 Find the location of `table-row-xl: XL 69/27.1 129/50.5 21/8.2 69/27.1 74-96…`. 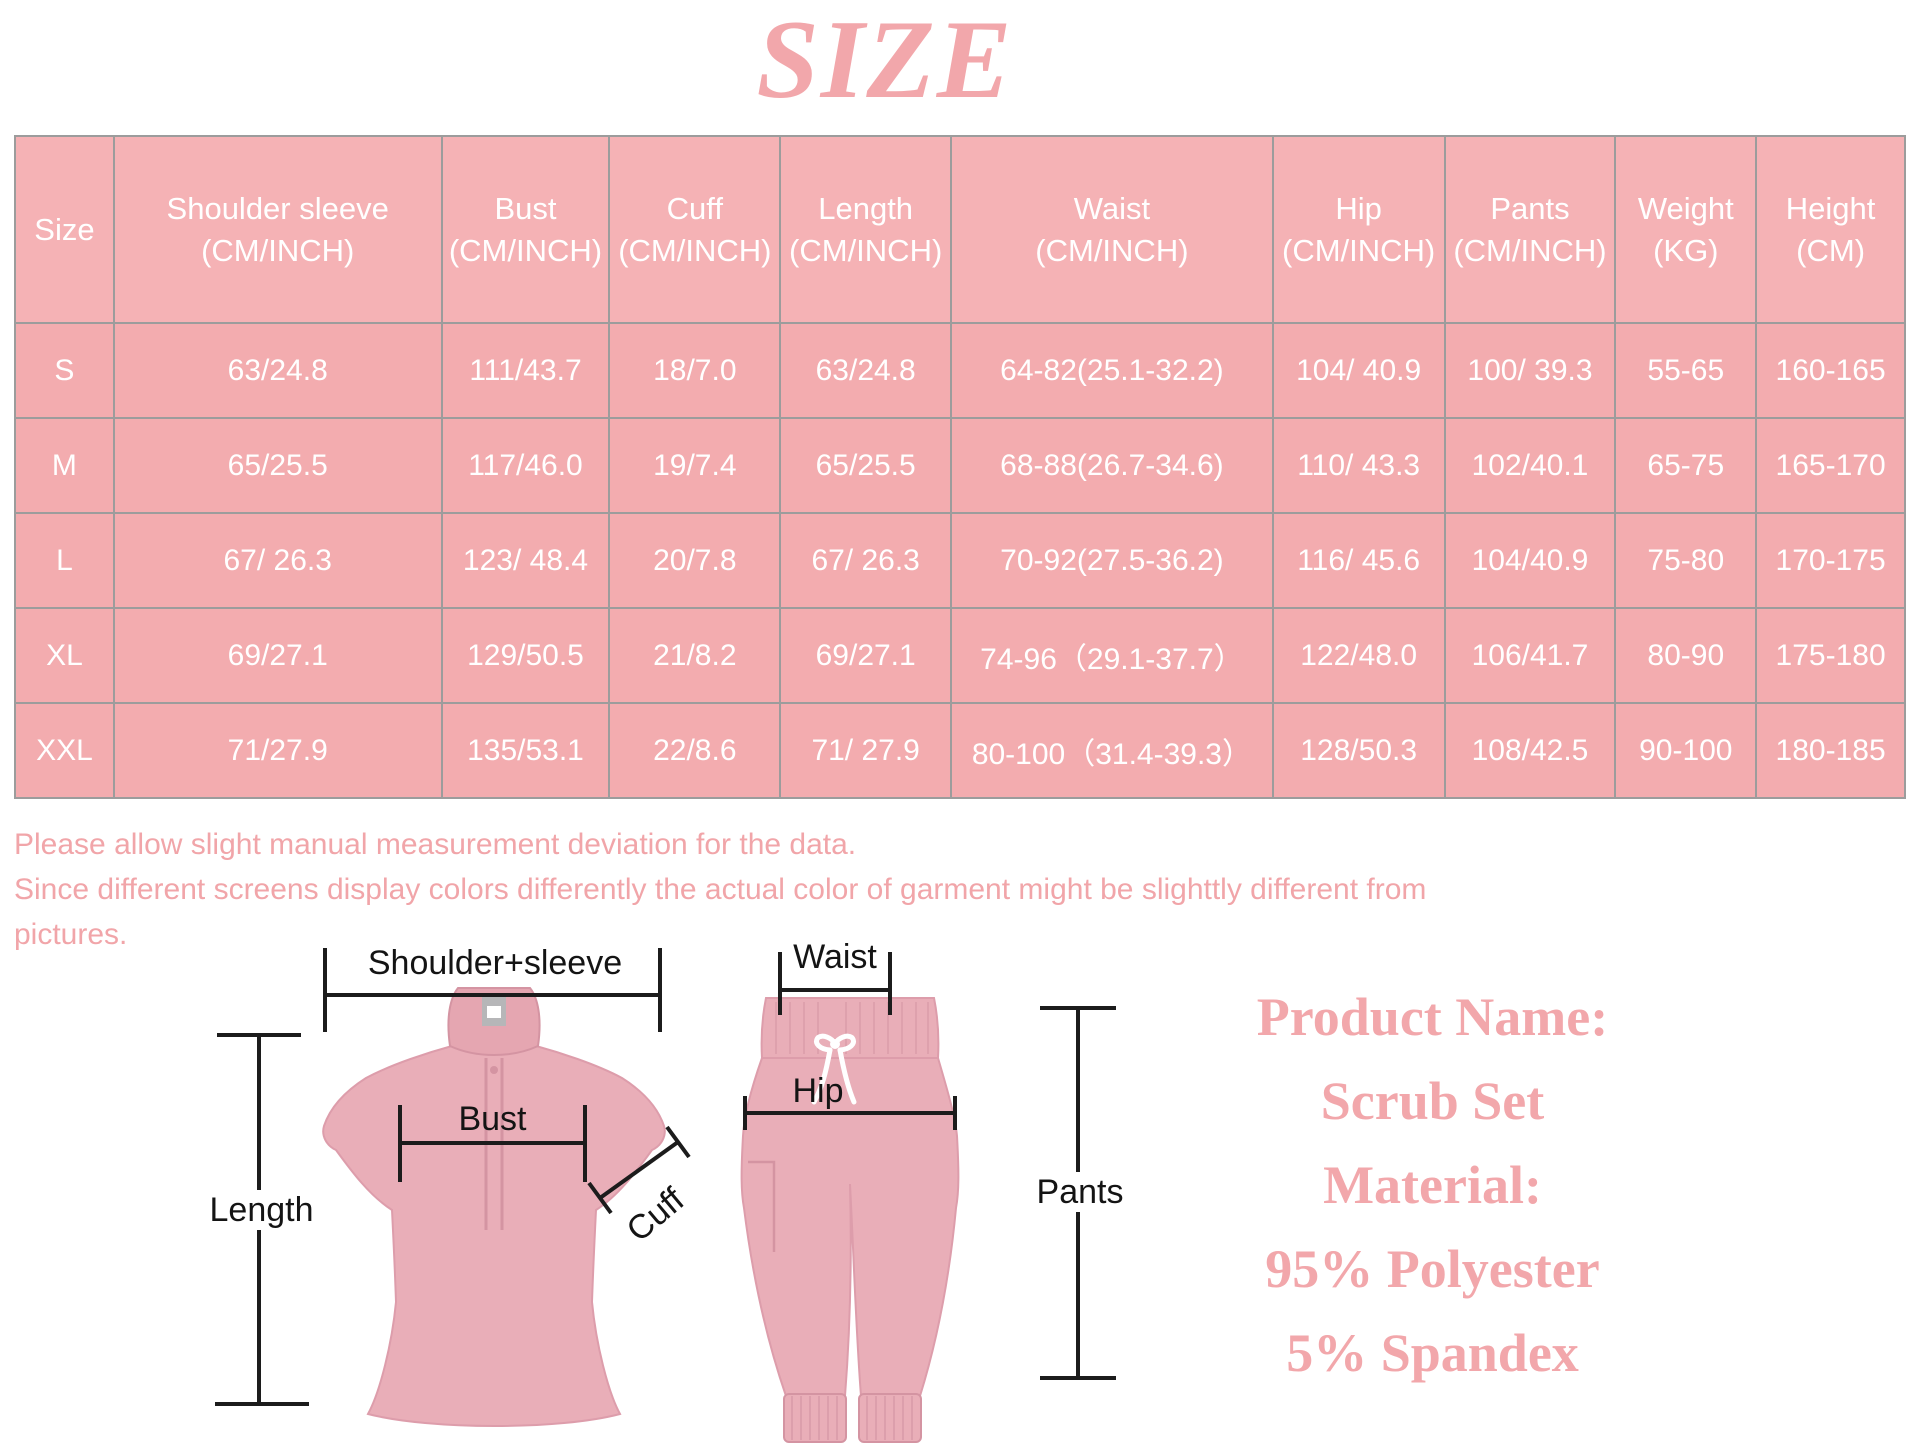

table-row-xl: XL 69/27.1 129/50.5 21/8.2 69/27.1 74-96… is located at coordinates (960, 655).